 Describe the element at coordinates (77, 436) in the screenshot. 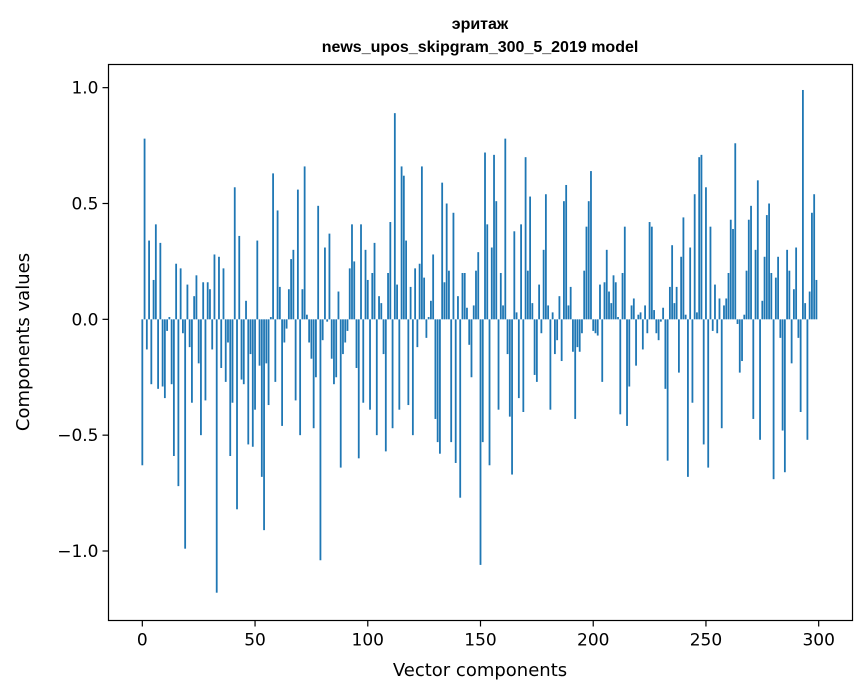

I see `y-tick-label: −0.5` at that location.